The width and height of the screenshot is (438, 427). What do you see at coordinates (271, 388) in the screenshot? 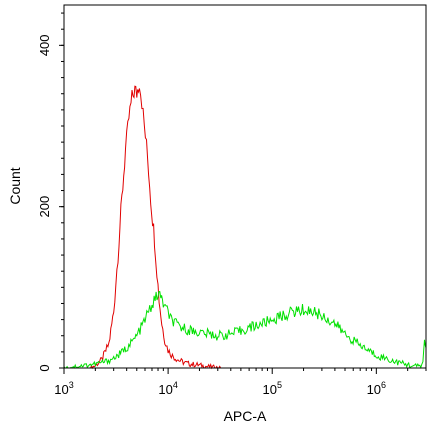
I see `x-tick-label: 10⁵` at bounding box center [271, 388].